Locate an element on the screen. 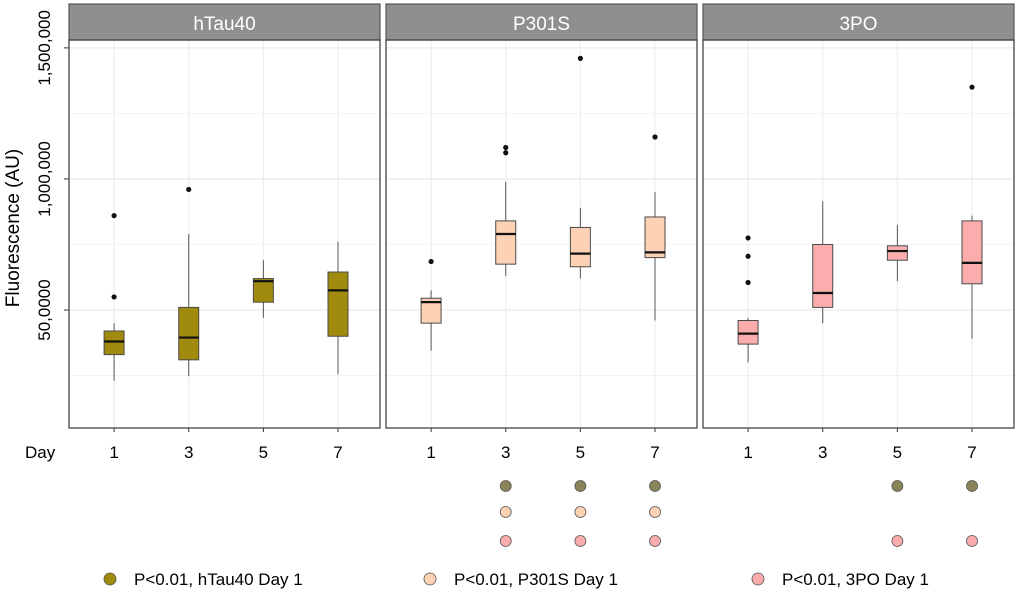  legend-label: P<0.01, hTau40 Day 1 is located at coordinates (218, 579).